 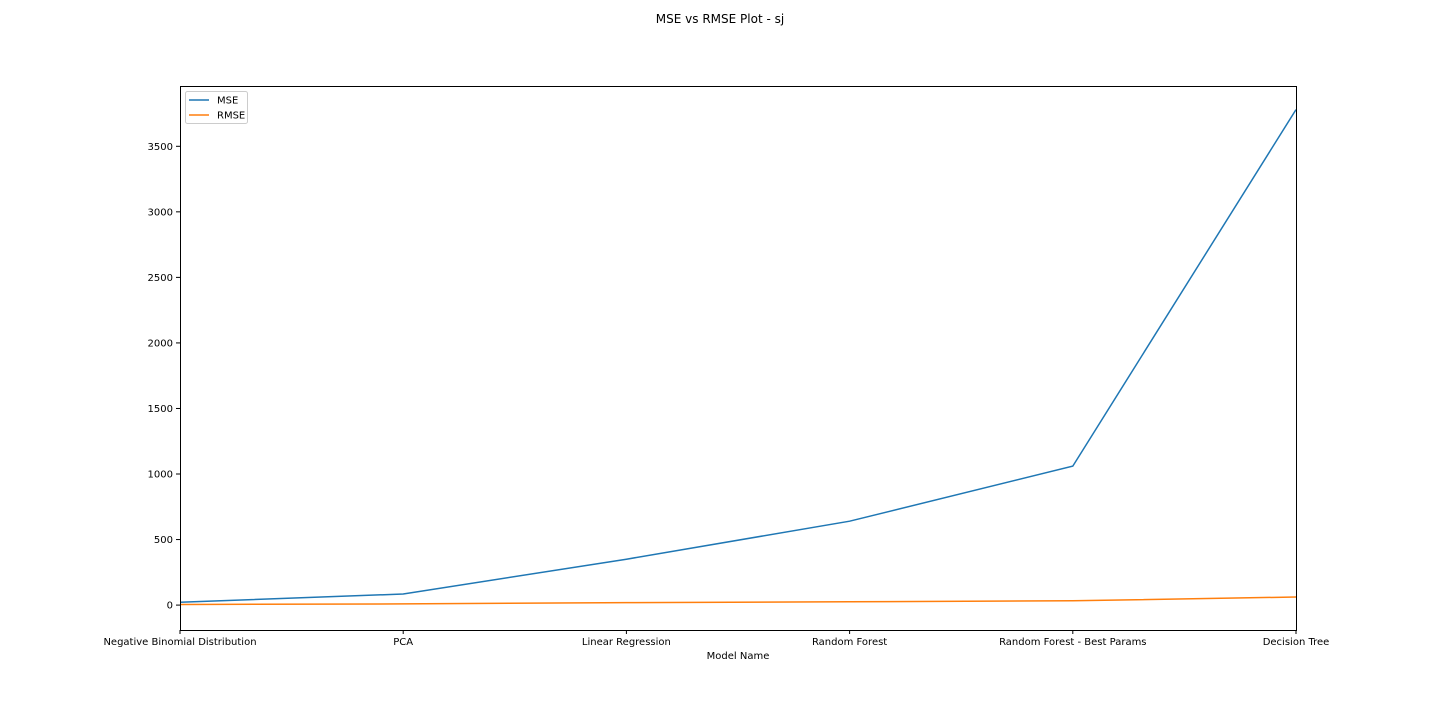 What do you see at coordinates (164, 377) in the screenshot?
I see `y-axis-ticks: 0 500 1000 1500 2000 2500 3000 3500` at bounding box center [164, 377].